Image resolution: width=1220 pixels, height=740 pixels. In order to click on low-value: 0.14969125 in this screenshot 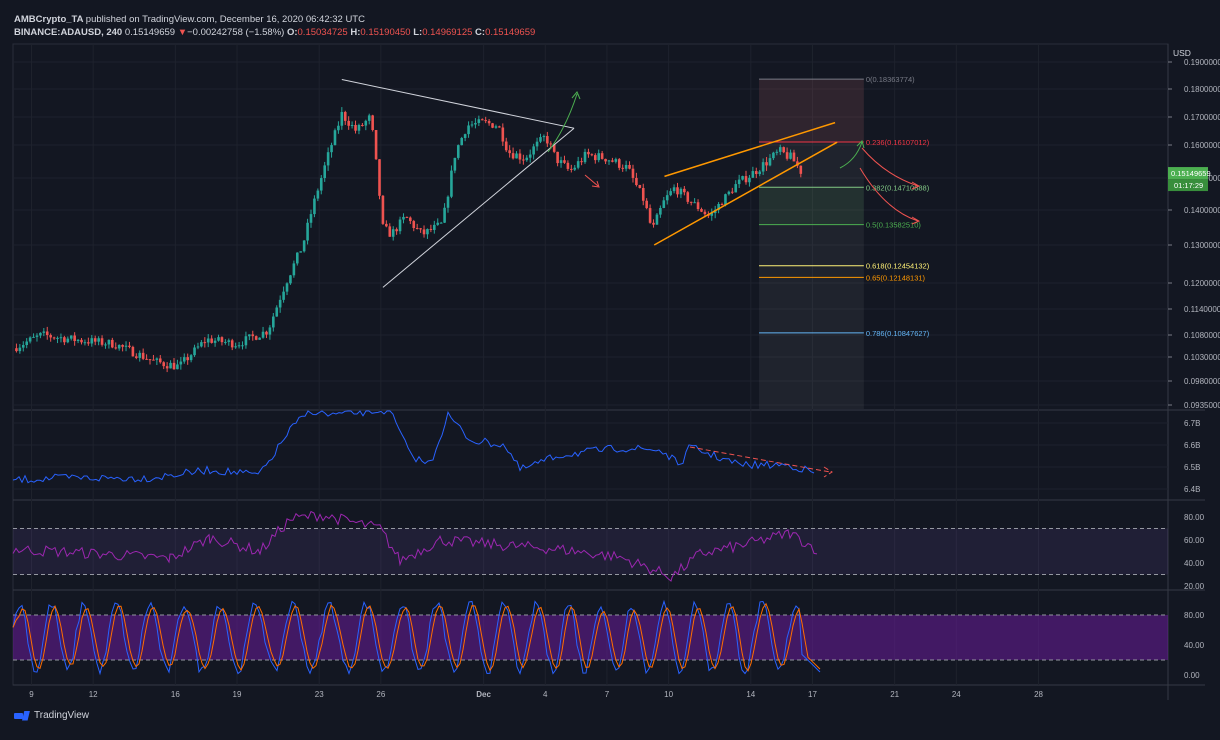, I will do `click(447, 32)`.